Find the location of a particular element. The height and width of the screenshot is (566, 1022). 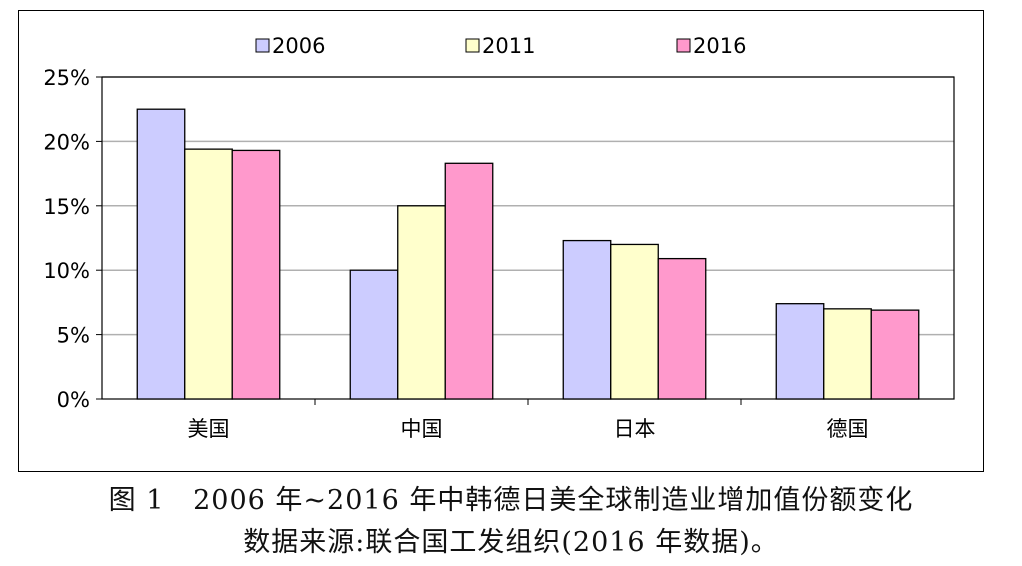

y-tick-label: 0% is located at coordinates (73, 400).